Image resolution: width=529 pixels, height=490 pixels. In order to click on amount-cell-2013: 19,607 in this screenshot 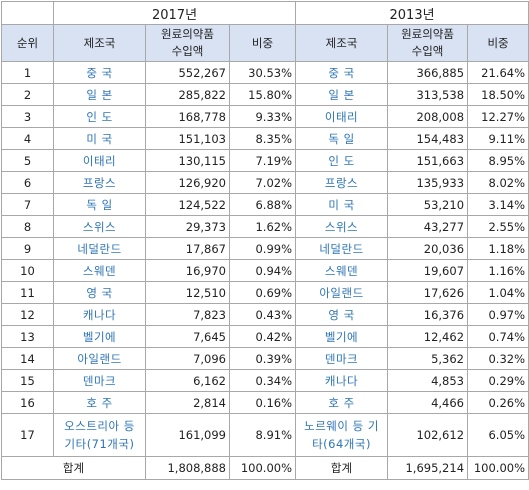, I will do `click(428, 270)`.